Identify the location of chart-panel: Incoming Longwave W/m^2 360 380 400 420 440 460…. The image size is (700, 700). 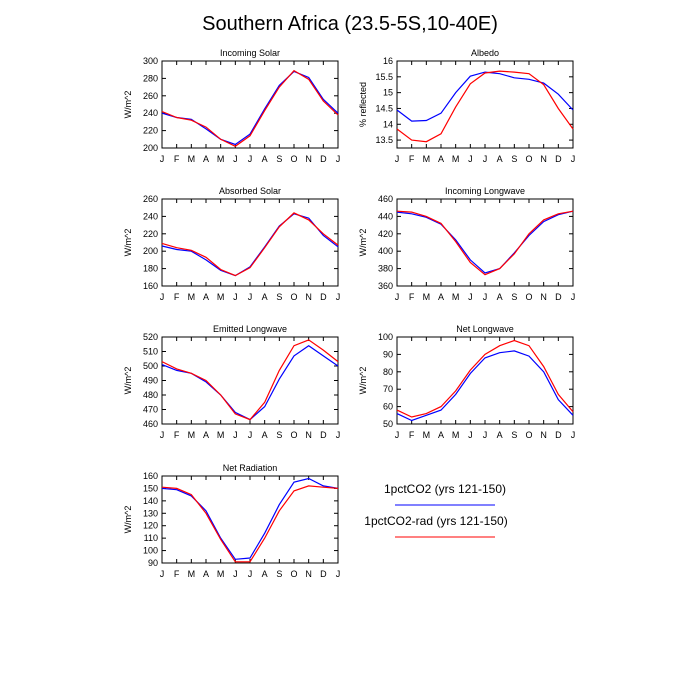
(466, 244).